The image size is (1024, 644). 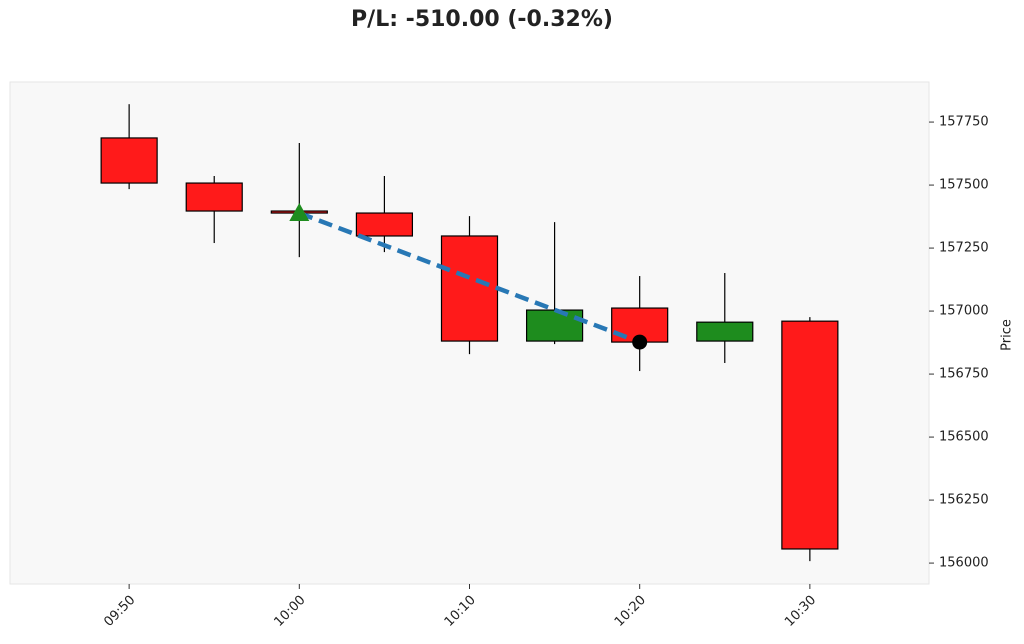 What do you see at coordinates (964, 374) in the screenshot?
I see `y-tick-label: 156750` at bounding box center [964, 374].